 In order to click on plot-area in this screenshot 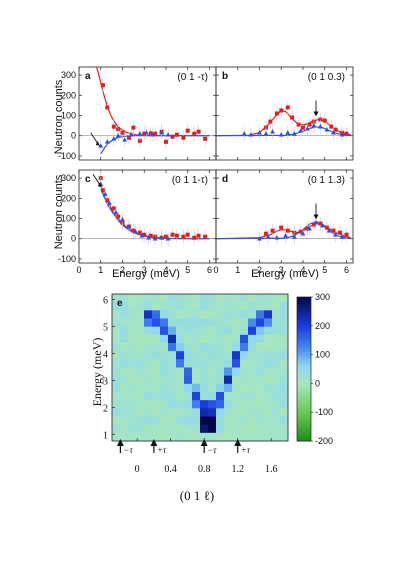, I will do `click(154, 208)`.